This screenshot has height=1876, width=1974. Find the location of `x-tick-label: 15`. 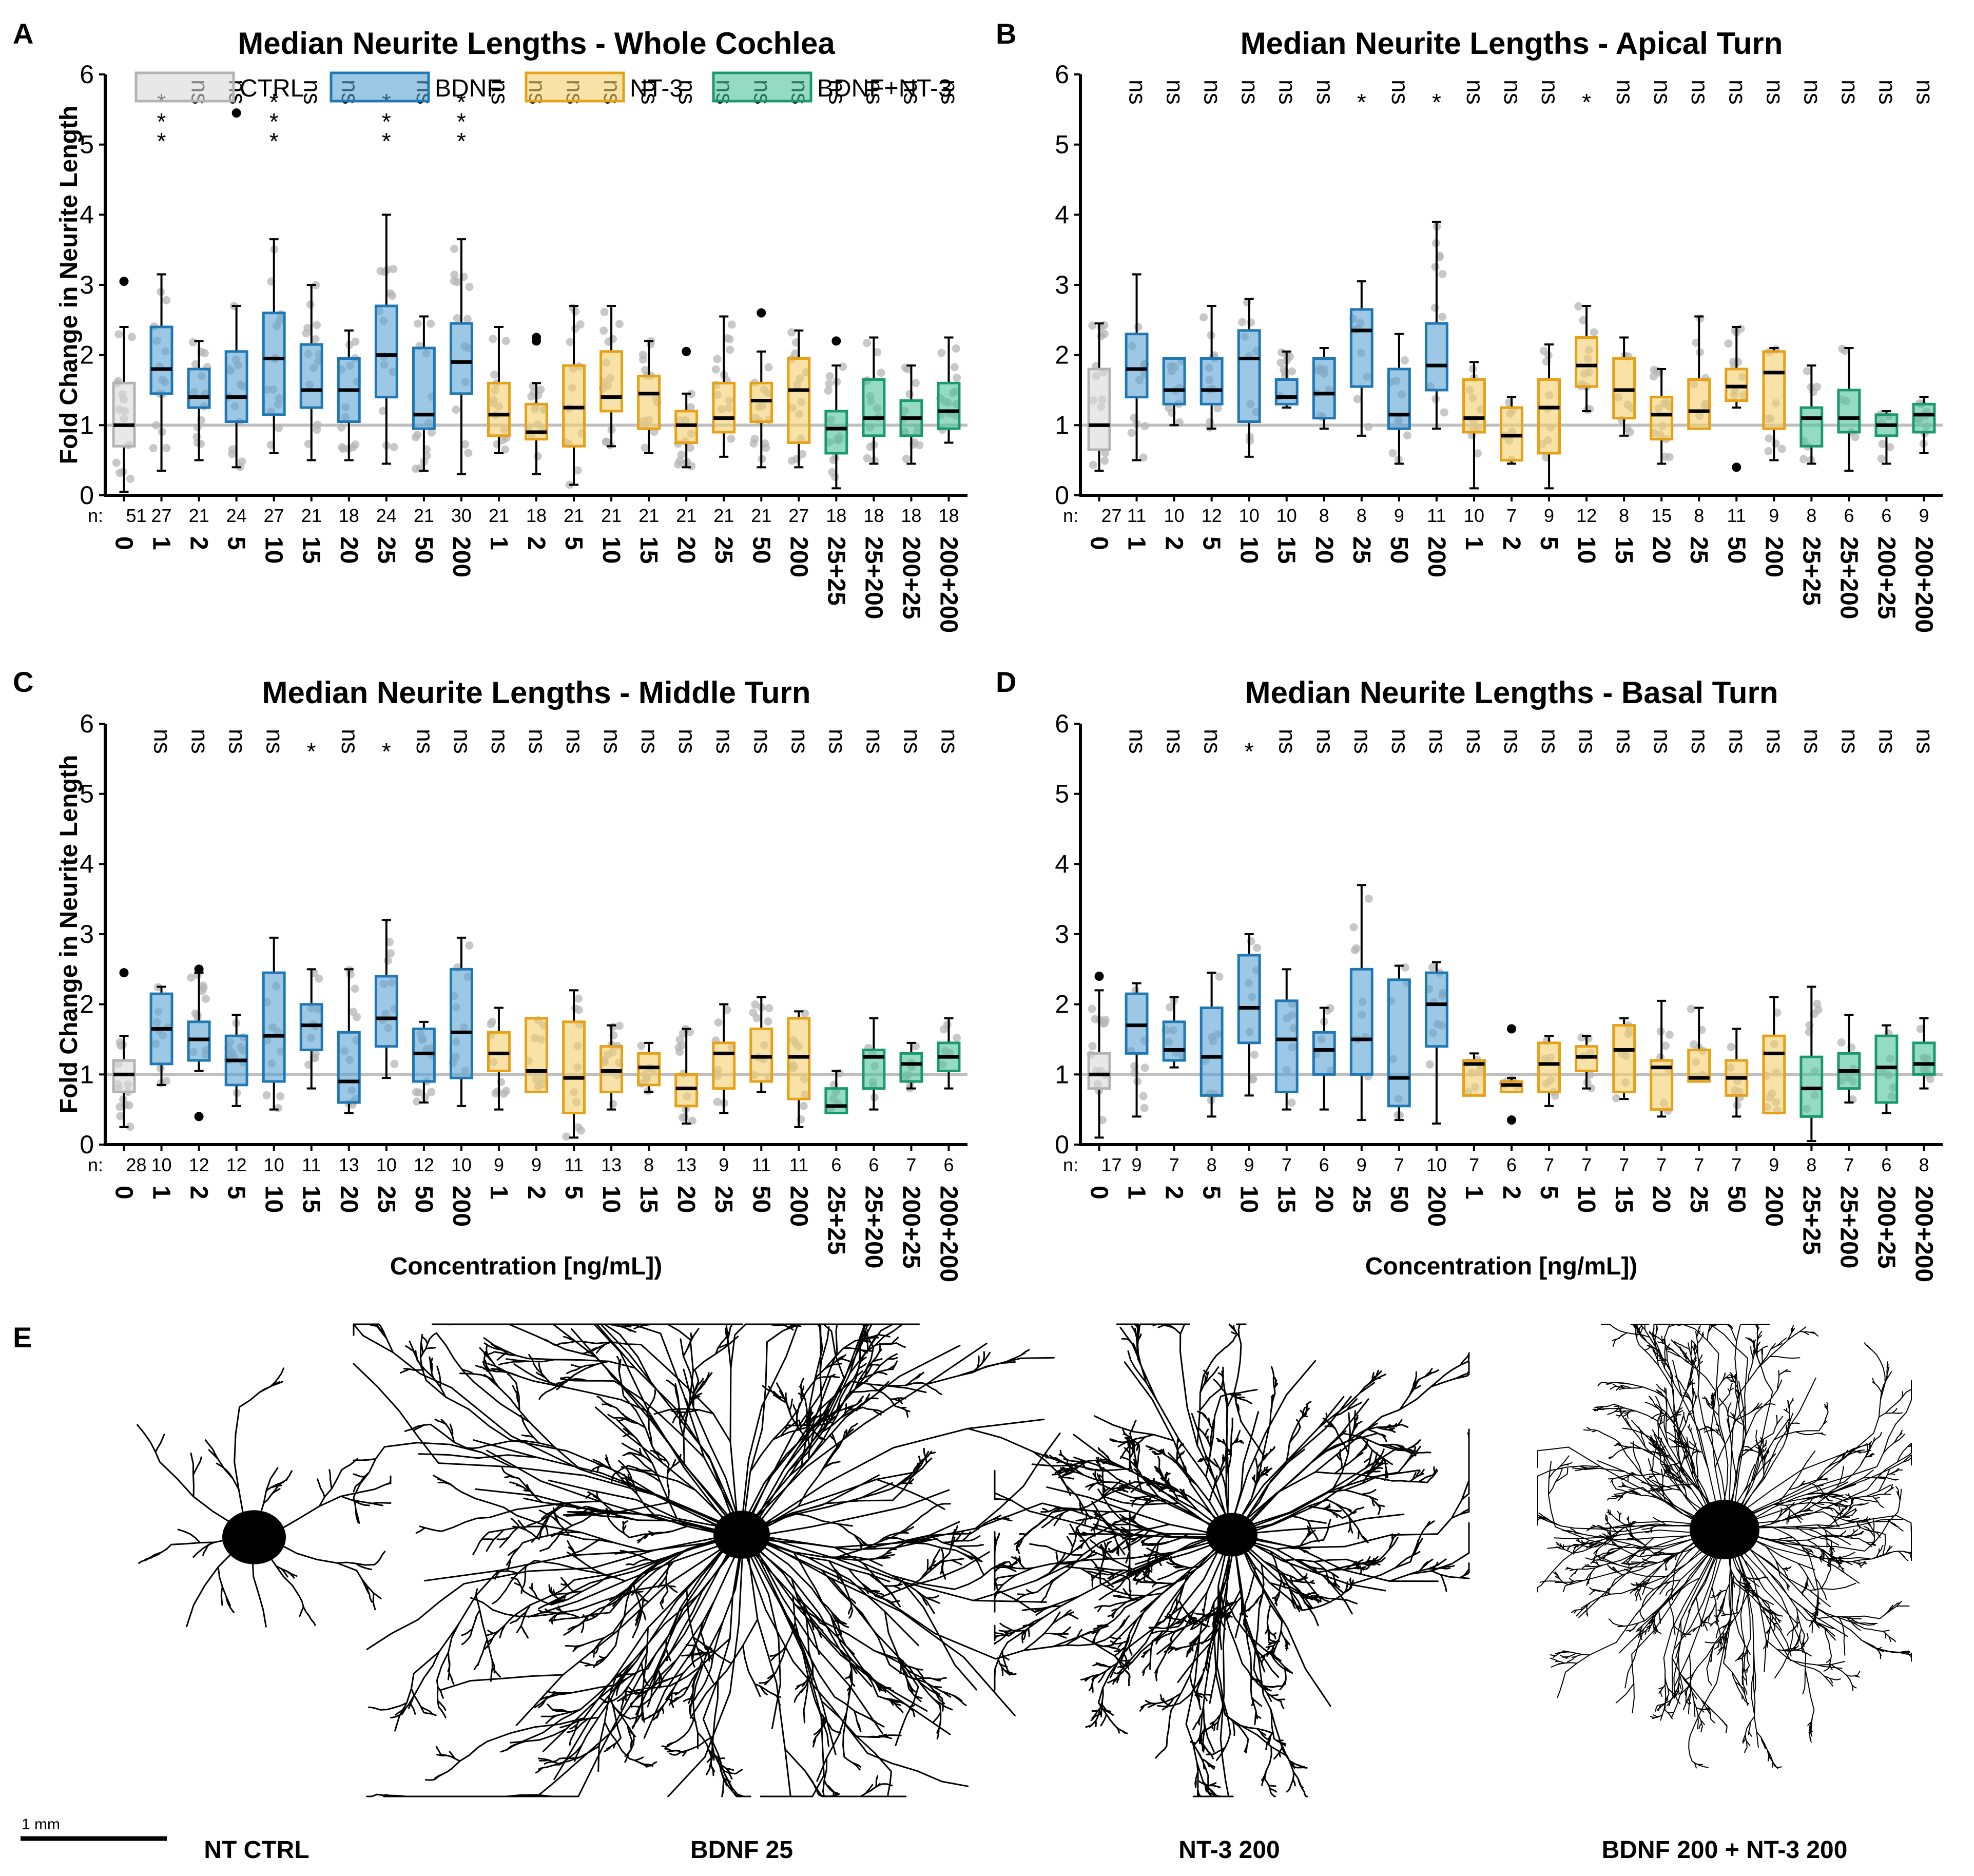

x-tick-label: 15 is located at coordinates (311, 550).